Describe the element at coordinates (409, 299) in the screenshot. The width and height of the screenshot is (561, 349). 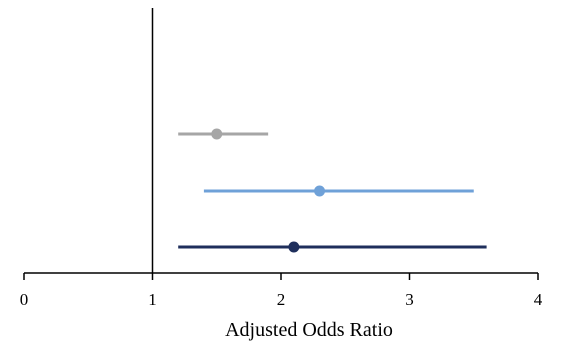
I see `x-tick-label: 3` at that location.